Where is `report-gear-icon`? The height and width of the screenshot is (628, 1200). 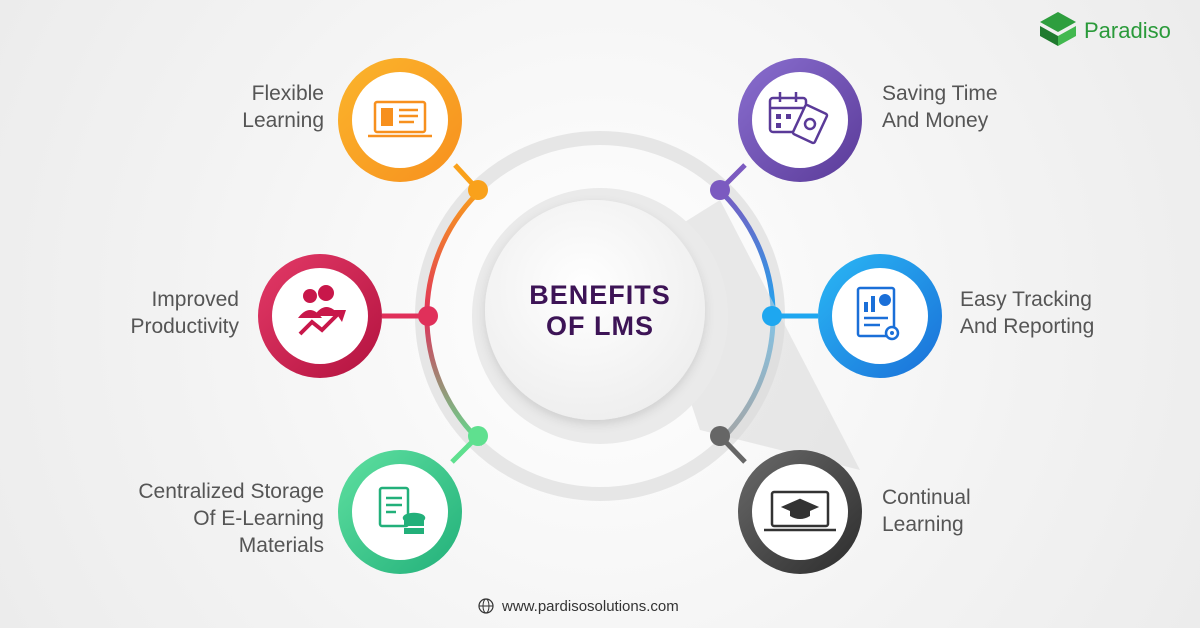
report-gear-icon is located at coordinates (878, 313).